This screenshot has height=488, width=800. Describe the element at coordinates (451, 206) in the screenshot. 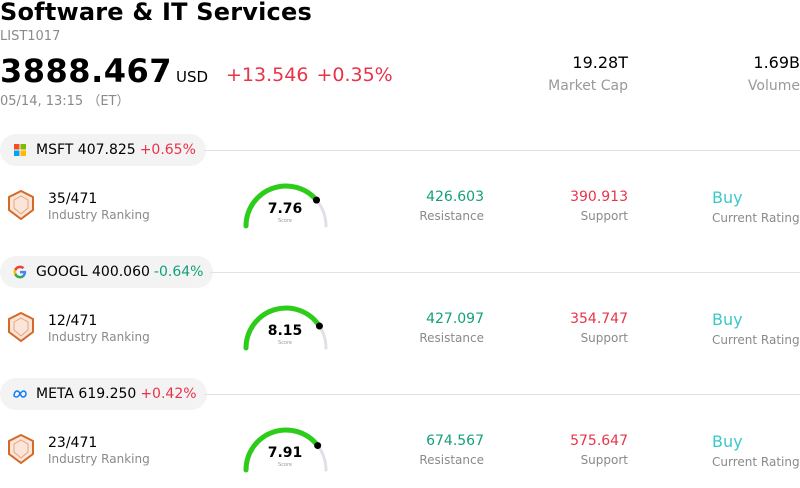

I see `resistance-column: 426.603 Resistance` at that location.